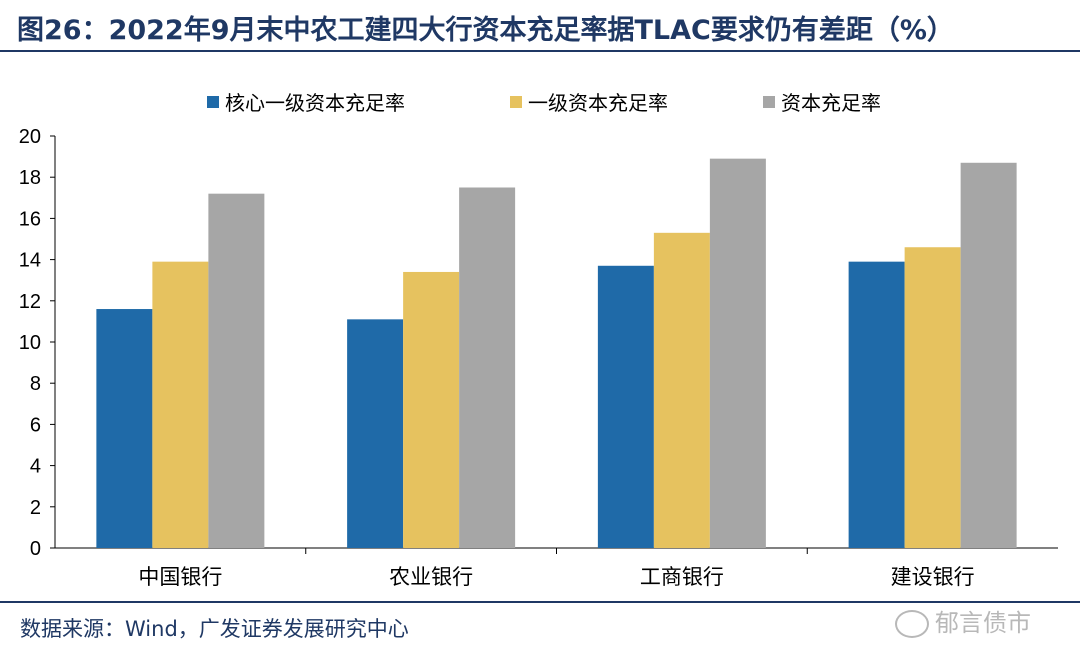 The image size is (1080, 667). Describe the element at coordinates (485, 30) in the screenshot. I see `chart-title: 图26：2022年9月末中农工建四大行资本充足率据TLAC要求仍有差距（%）` at that location.